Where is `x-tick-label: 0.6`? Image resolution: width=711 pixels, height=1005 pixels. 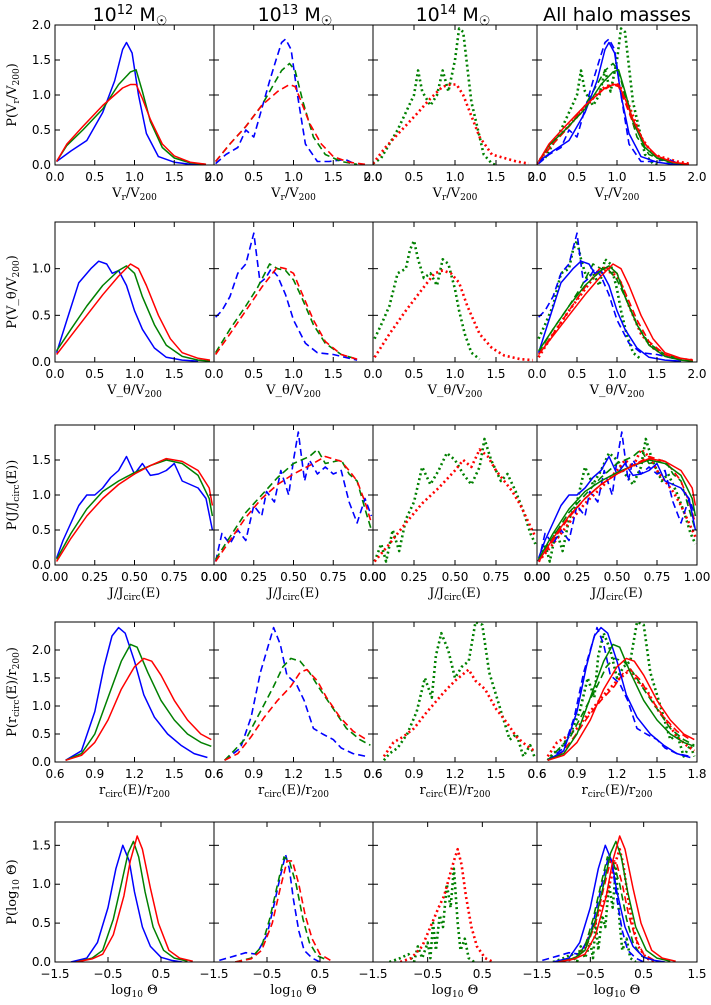 x-tick-label: 0.6 is located at coordinates (213, 774).